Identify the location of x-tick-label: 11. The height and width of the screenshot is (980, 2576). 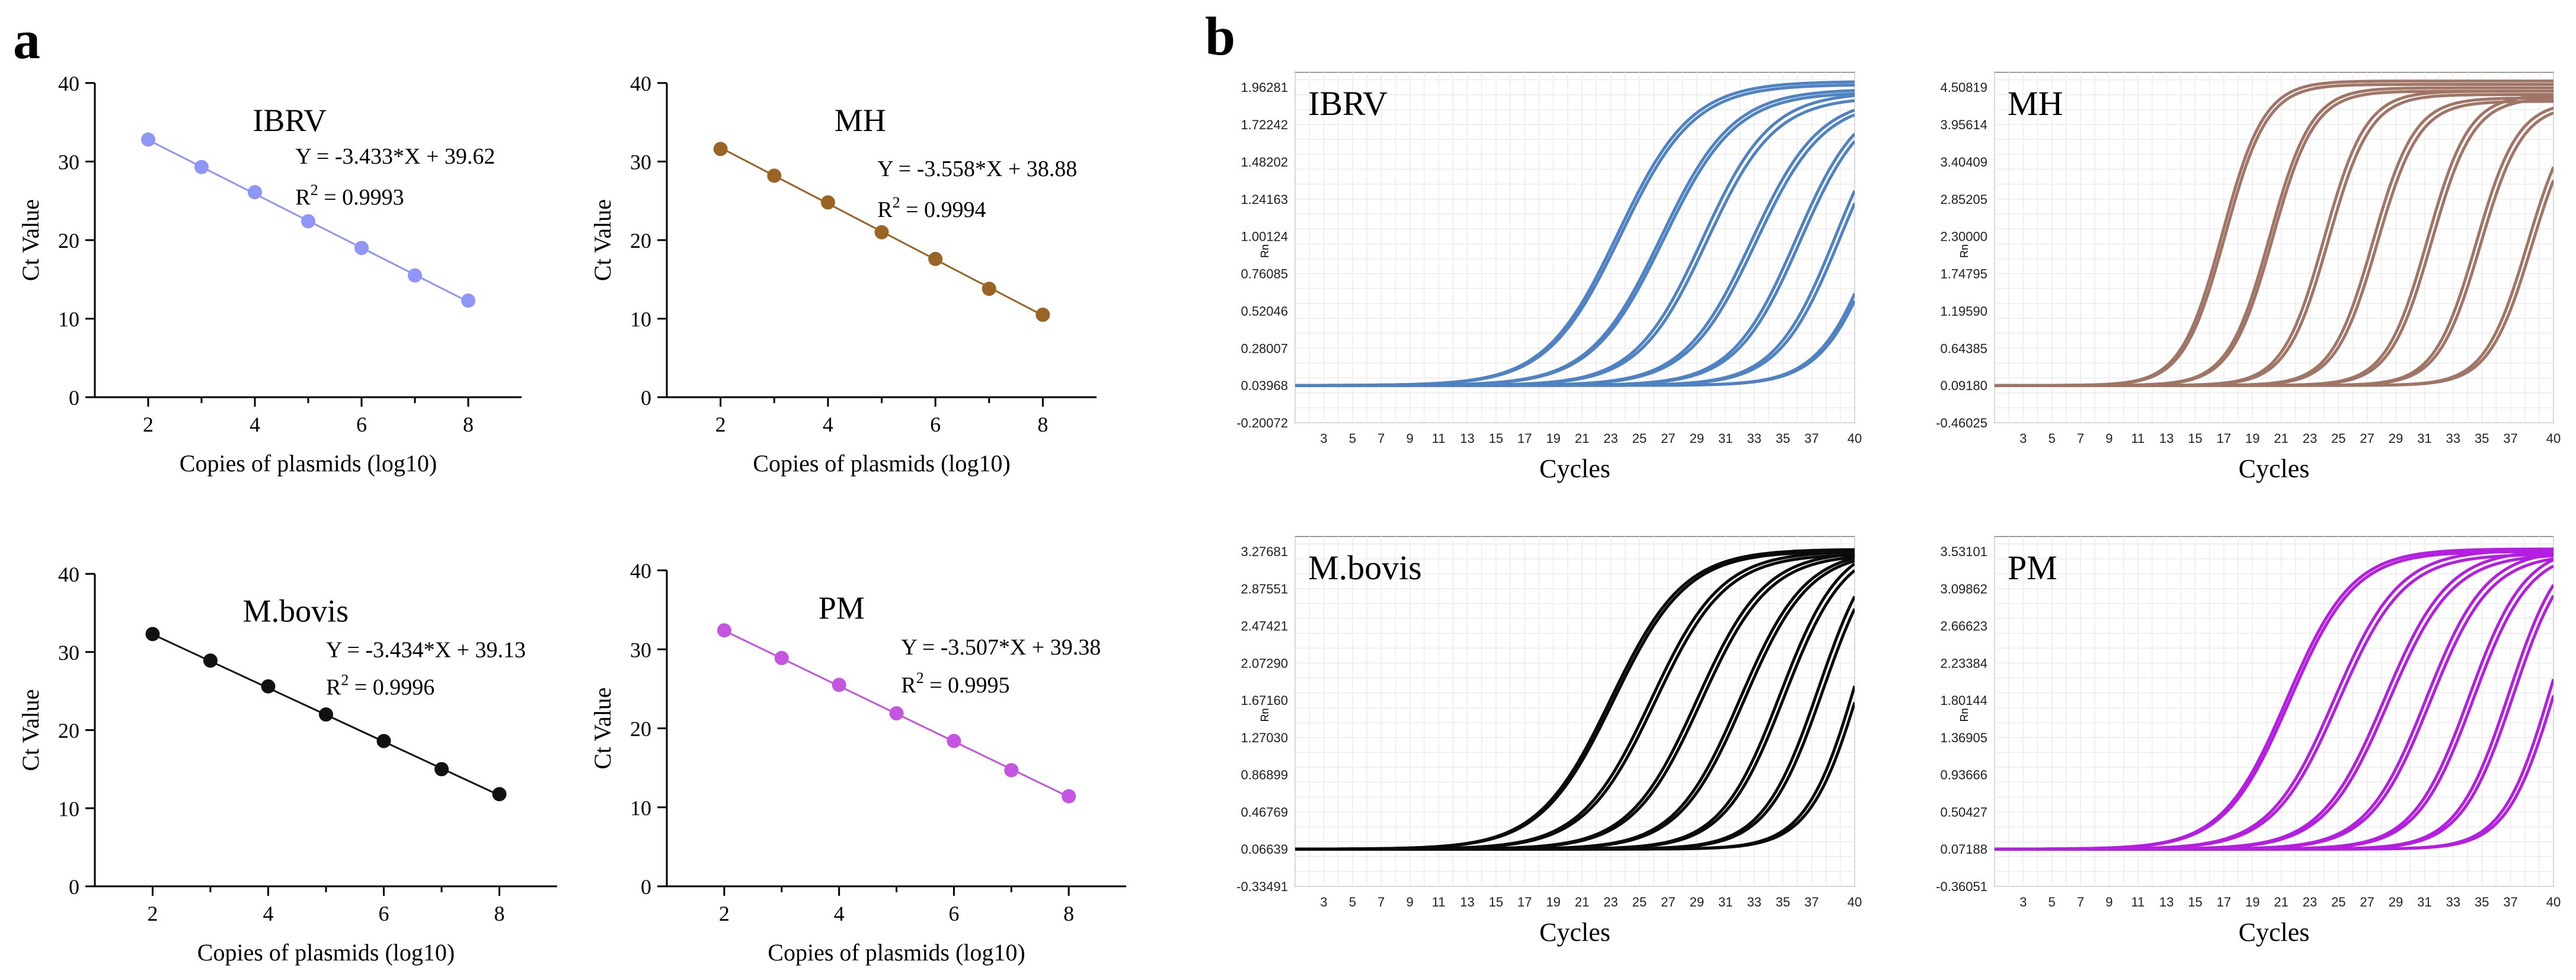
(2137, 902).